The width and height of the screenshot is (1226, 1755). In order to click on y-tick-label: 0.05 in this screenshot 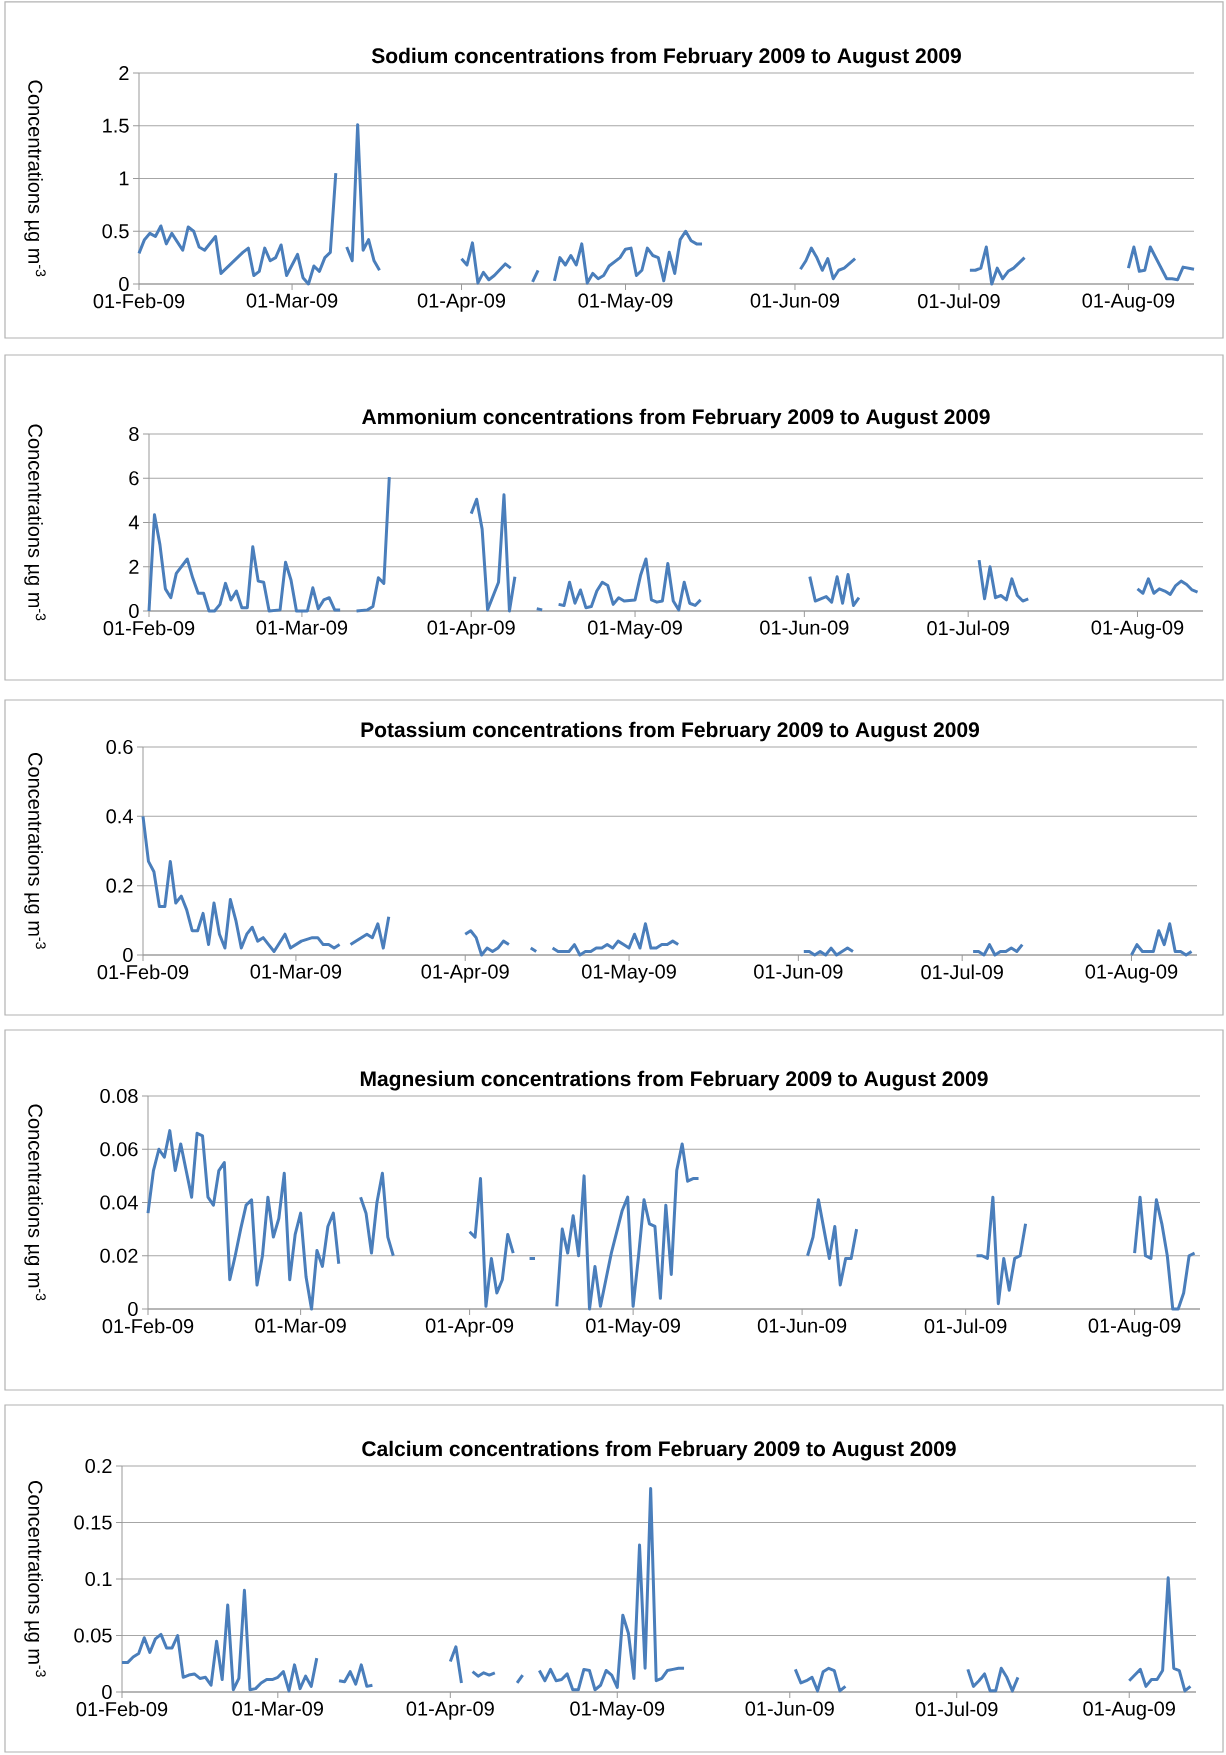, I will do `click(93, 1635)`.